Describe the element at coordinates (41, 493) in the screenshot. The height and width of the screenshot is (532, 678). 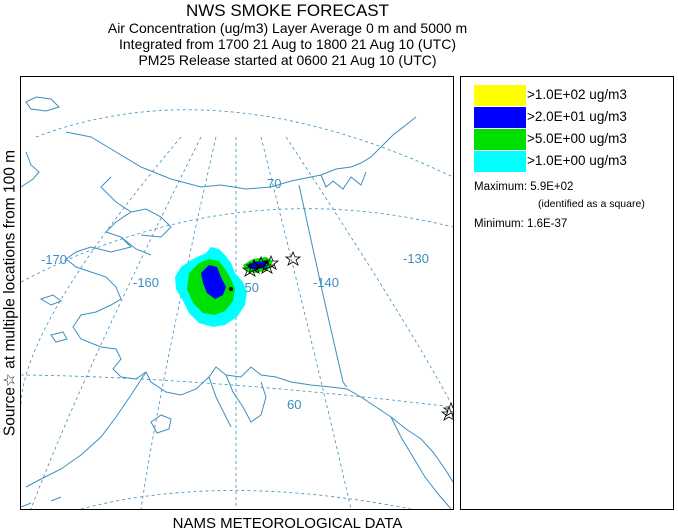
I see `aleutian-islands` at that location.